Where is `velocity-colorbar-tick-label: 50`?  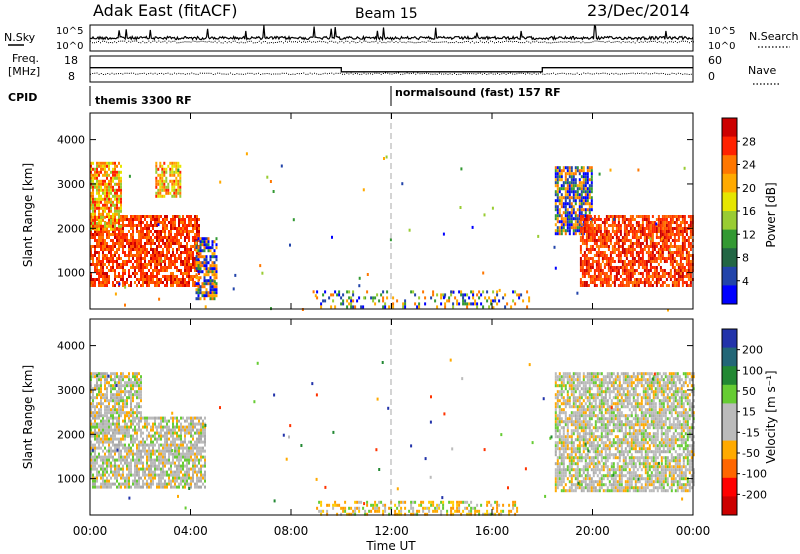 velocity-colorbar-tick-label: 50 is located at coordinates (749, 391).